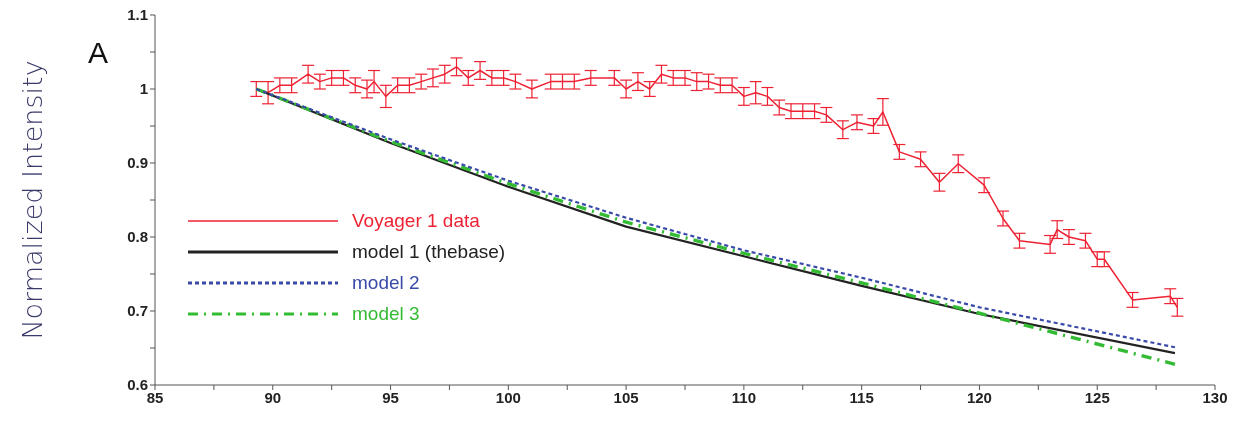 The image size is (1239, 433). I want to click on y-axis-title: Normalized Intensity, so click(32, 200).